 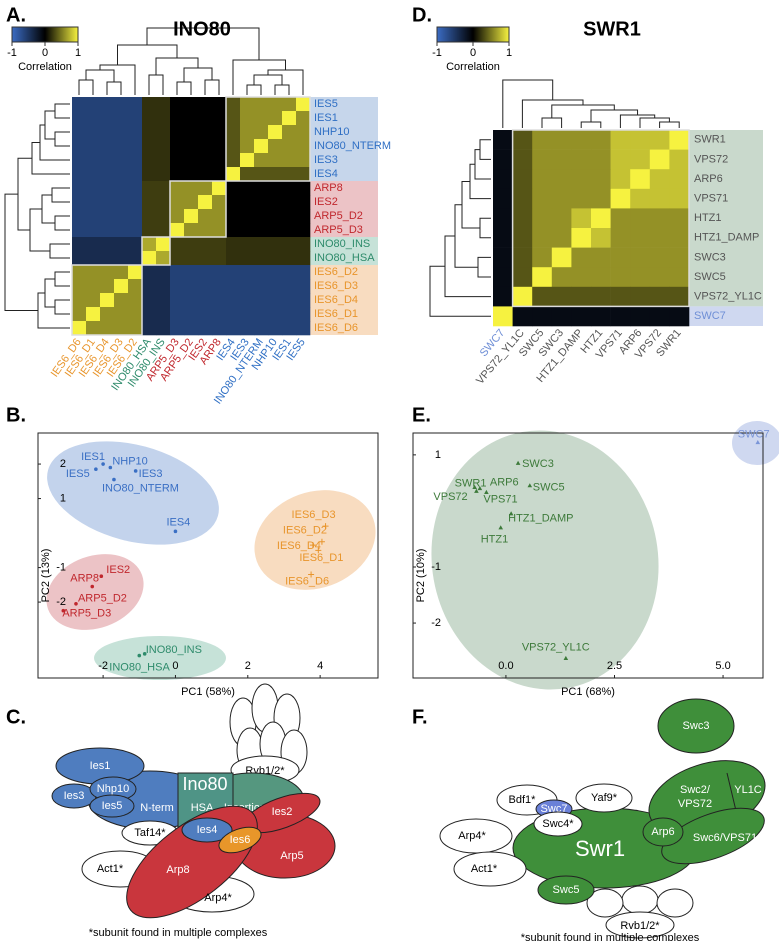 What do you see at coordinates (63, 498) in the screenshot?
I see `y-tick-label: 1` at bounding box center [63, 498].